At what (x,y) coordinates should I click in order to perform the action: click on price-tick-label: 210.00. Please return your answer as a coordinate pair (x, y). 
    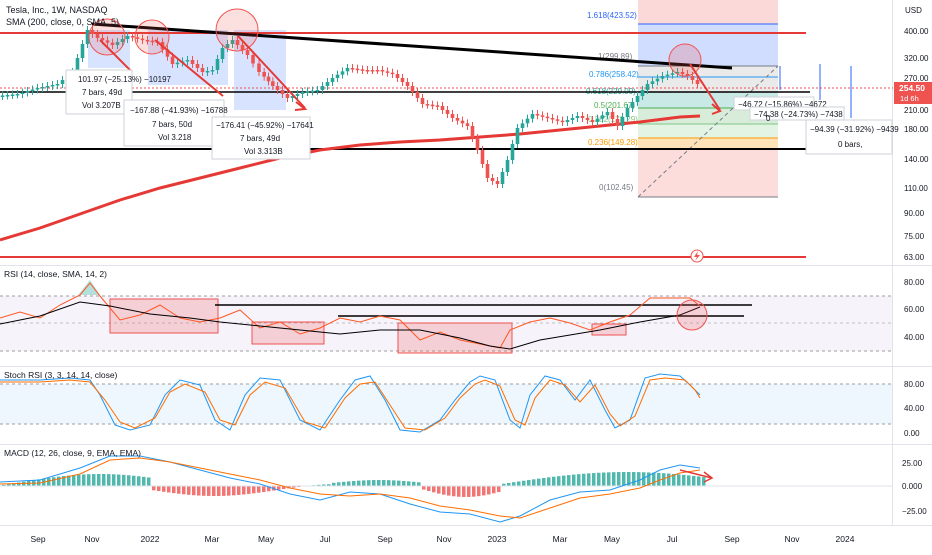
    Looking at the image, I should click on (916, 110).